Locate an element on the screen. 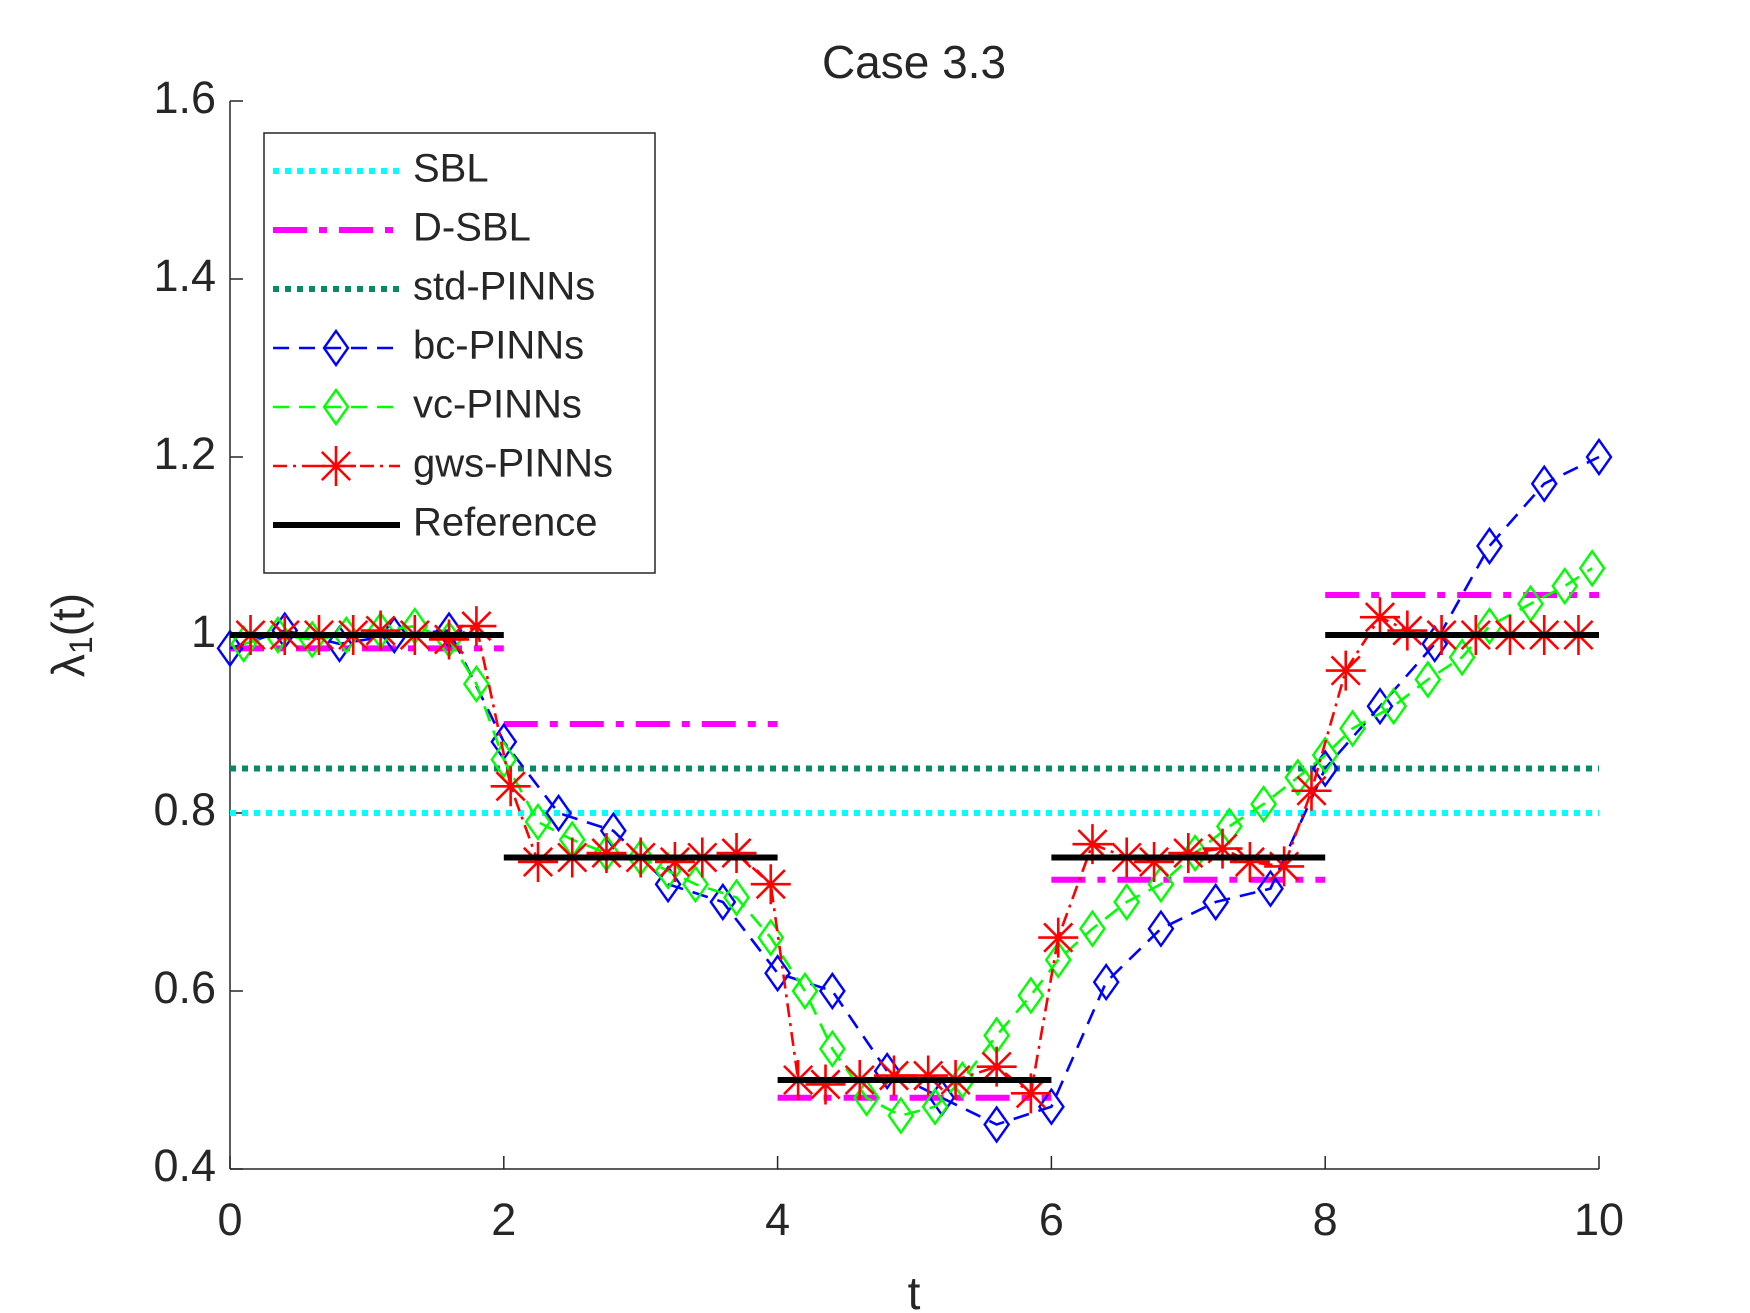 The width and height of the screenshot is (1750, 1313). y-tick-label: 1.2 is located at coordinates (184, 453).